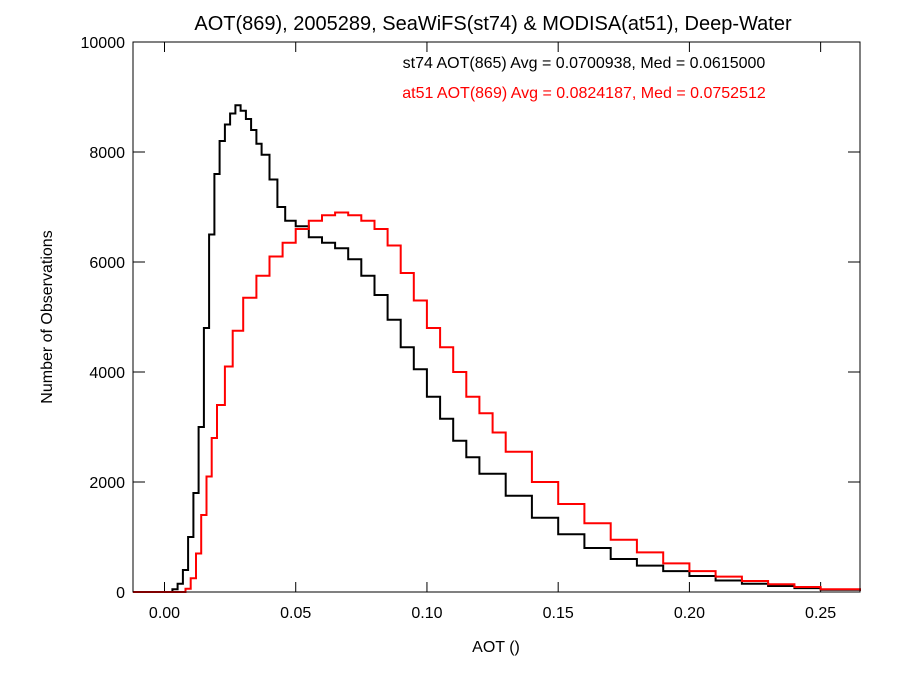 This screenshot has height=675, width=900. What do you see at coordinates (47, 316) in the screenshot?
I see `y-axis-label: Number of Observations` at bounding box center [47, 316].